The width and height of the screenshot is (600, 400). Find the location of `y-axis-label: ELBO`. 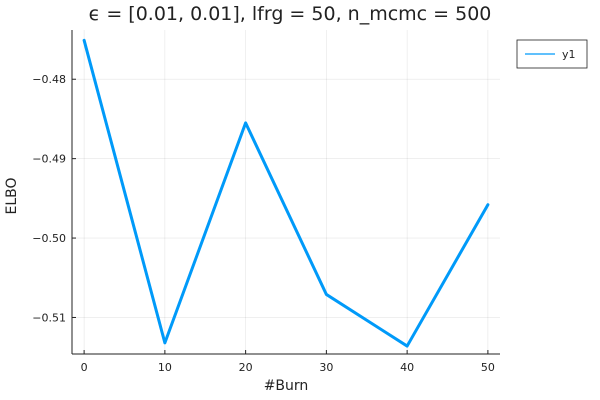

y-axis-label: ELBO is located at coordinates (12, 195).